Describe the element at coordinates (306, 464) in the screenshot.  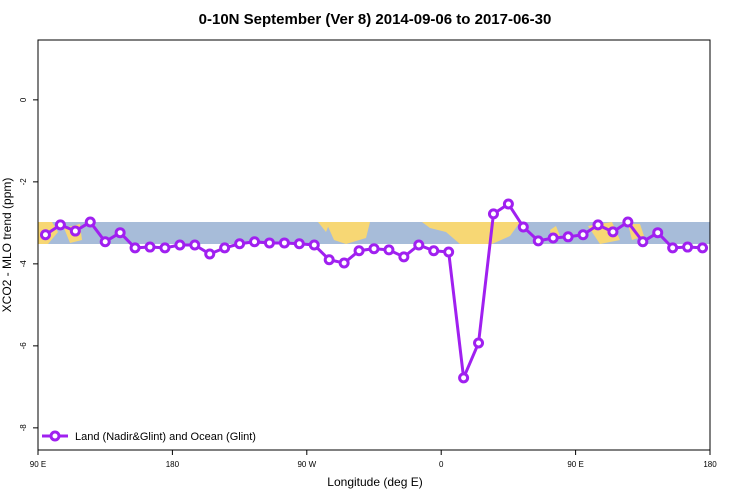
I see `x-tick-label: 90 W` at that location.